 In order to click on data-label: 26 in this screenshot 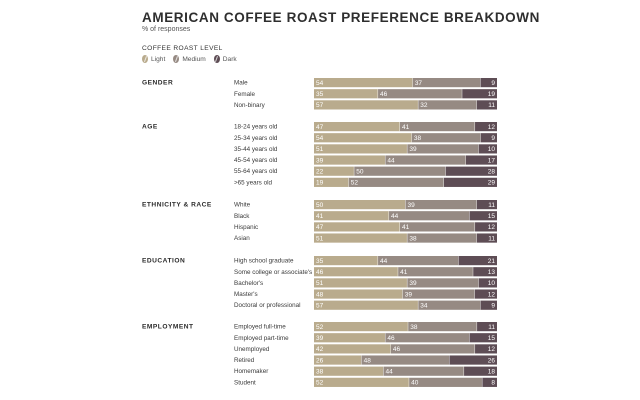, I will do `click(492, 360)`.